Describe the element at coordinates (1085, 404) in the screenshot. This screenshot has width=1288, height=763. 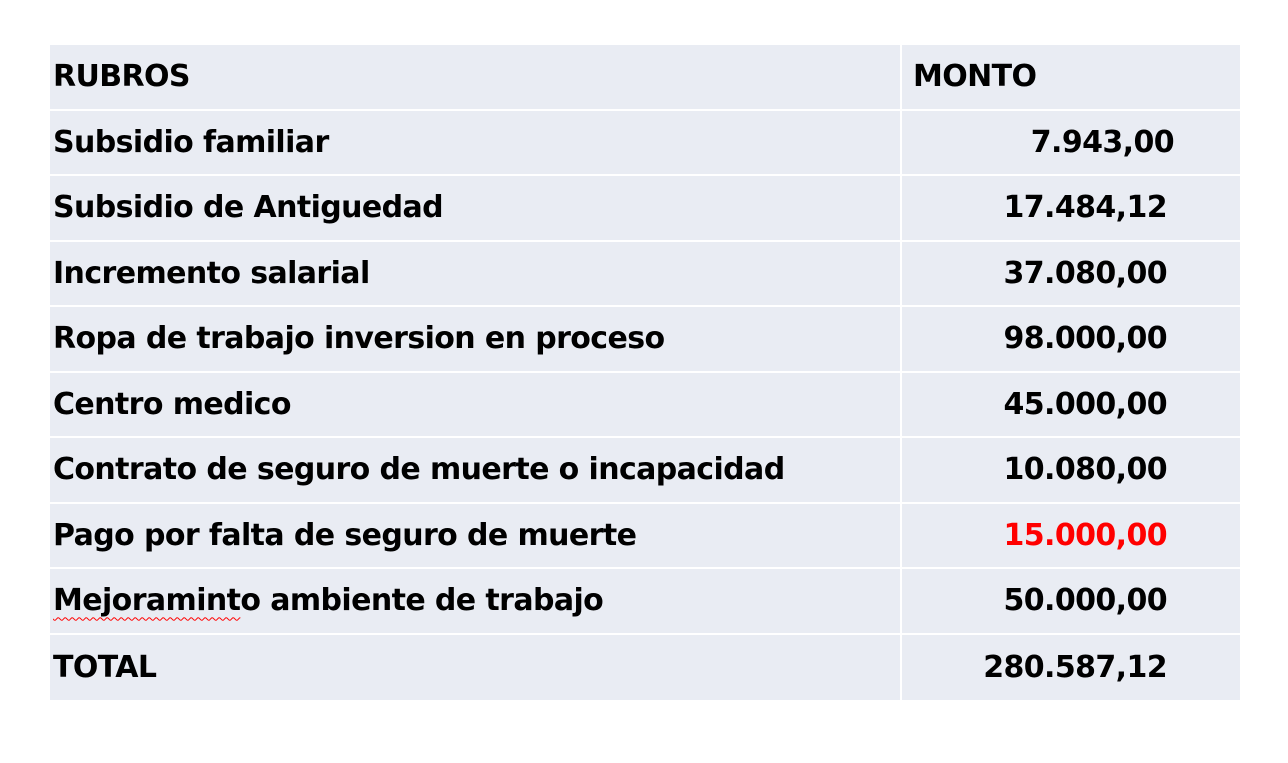
I see `monto-cell: 45.000,00` at that location.